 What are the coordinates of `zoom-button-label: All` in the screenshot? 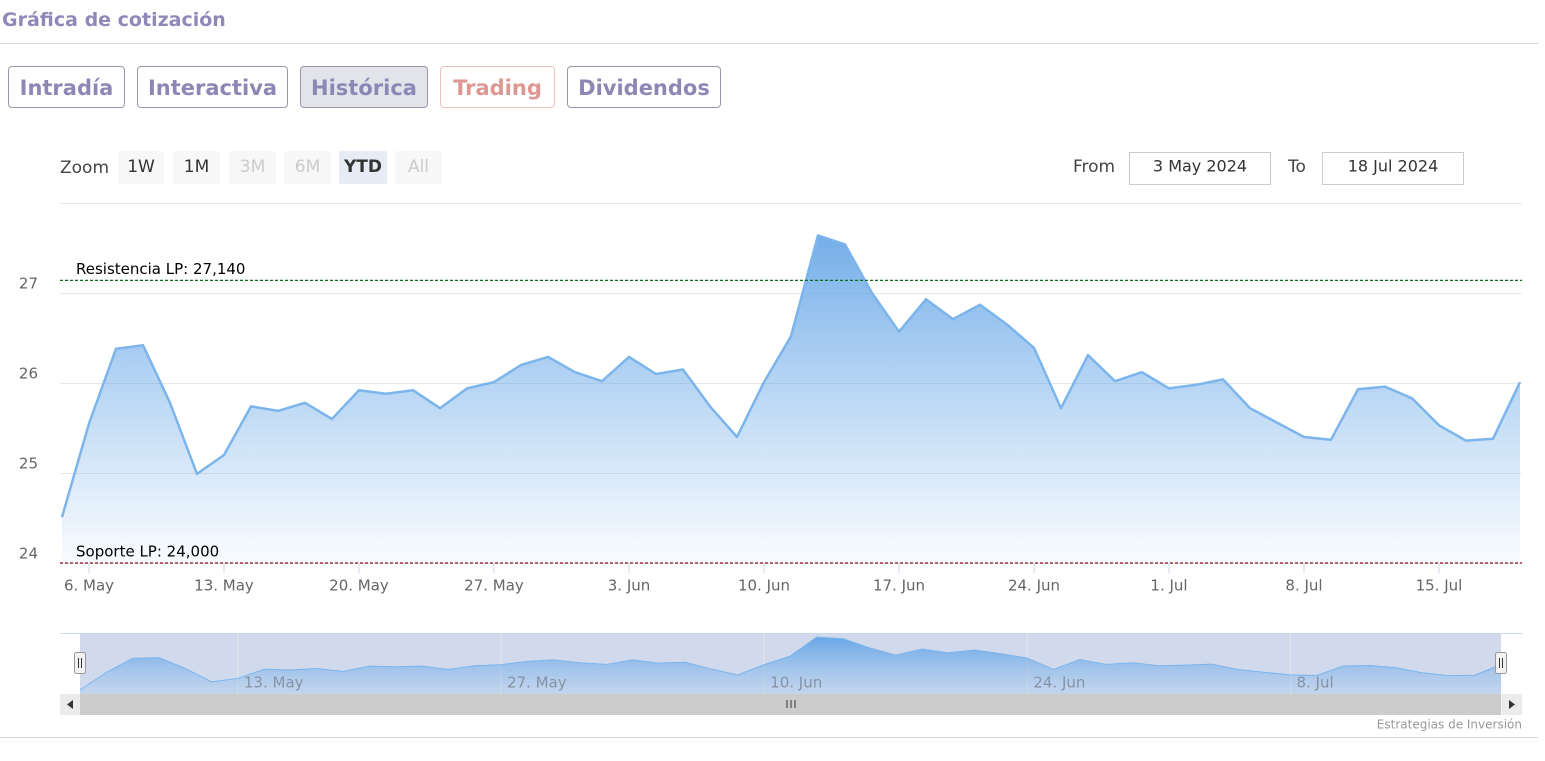 It's located at (418, 167).